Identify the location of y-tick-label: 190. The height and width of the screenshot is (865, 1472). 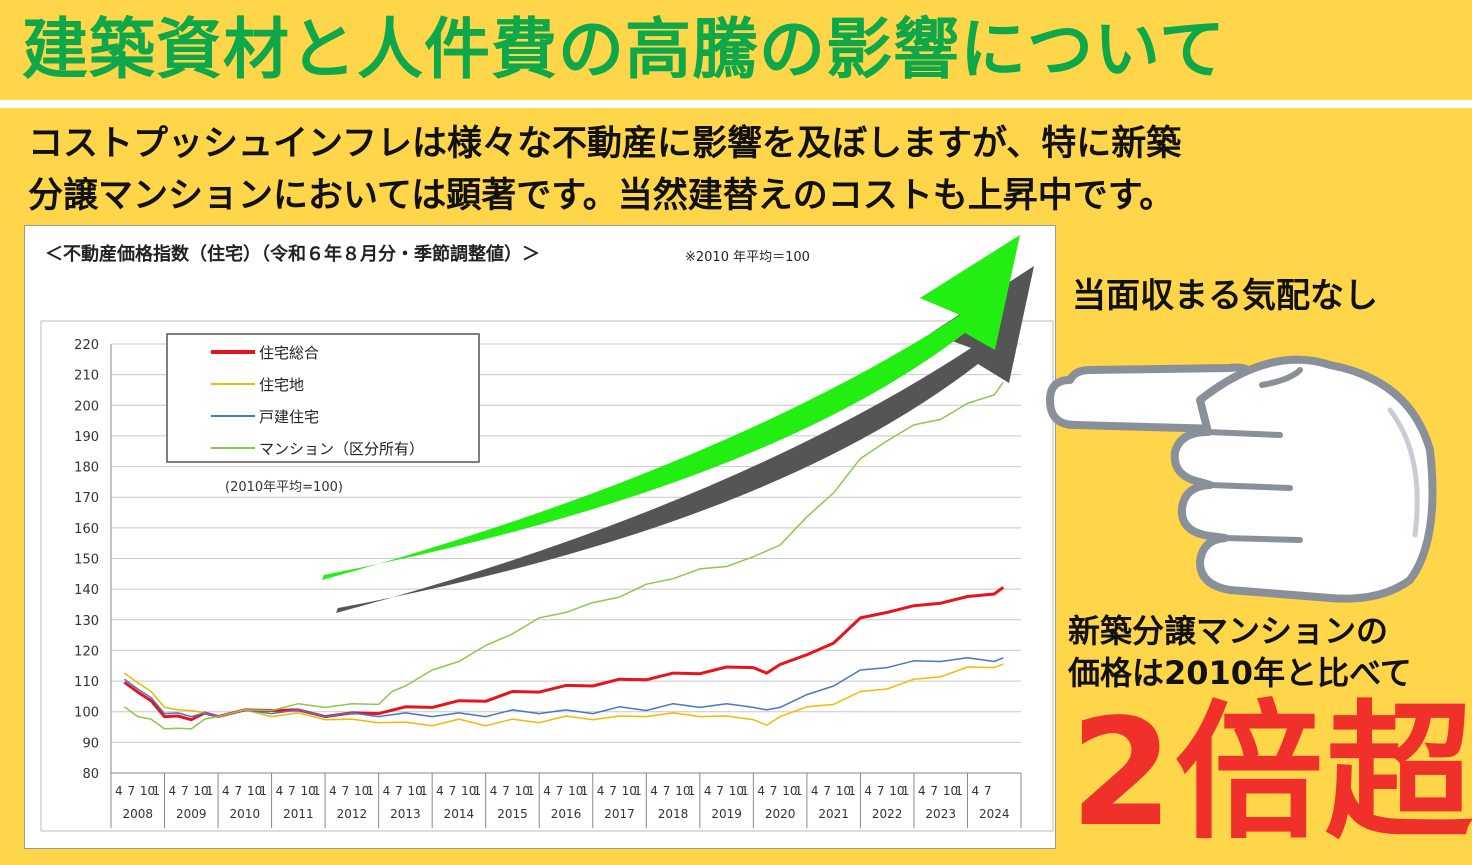
(86, 437).